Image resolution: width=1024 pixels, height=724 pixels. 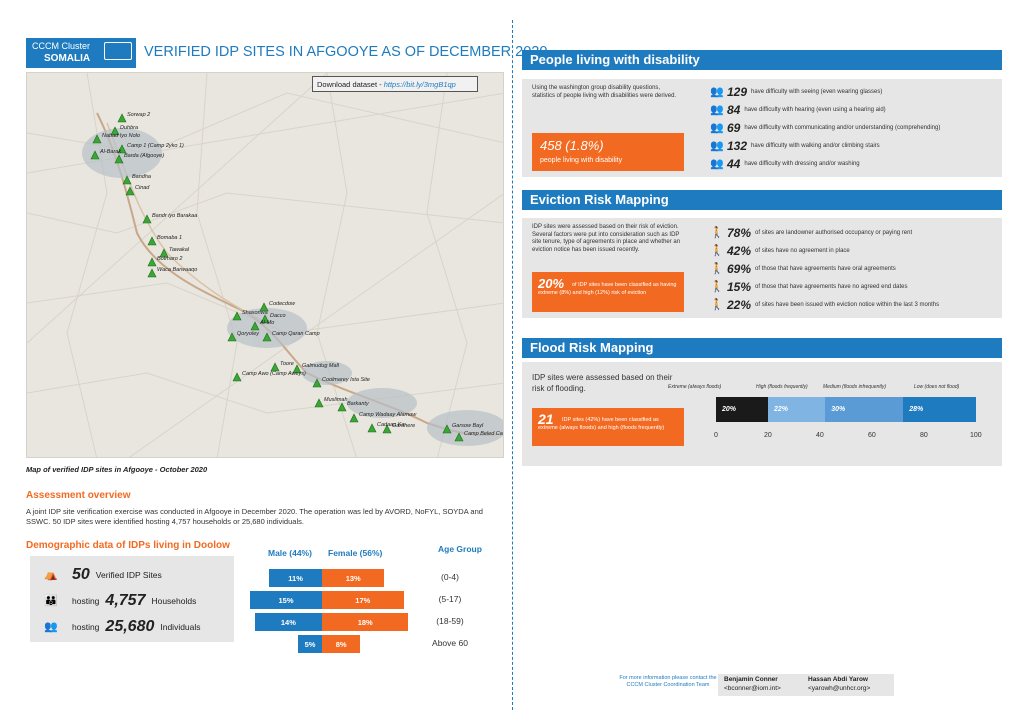 What do you see at coordinates (551, 283) in the screenshot?
I see `eviction-big: 20%` at bounding box center [551, 283].